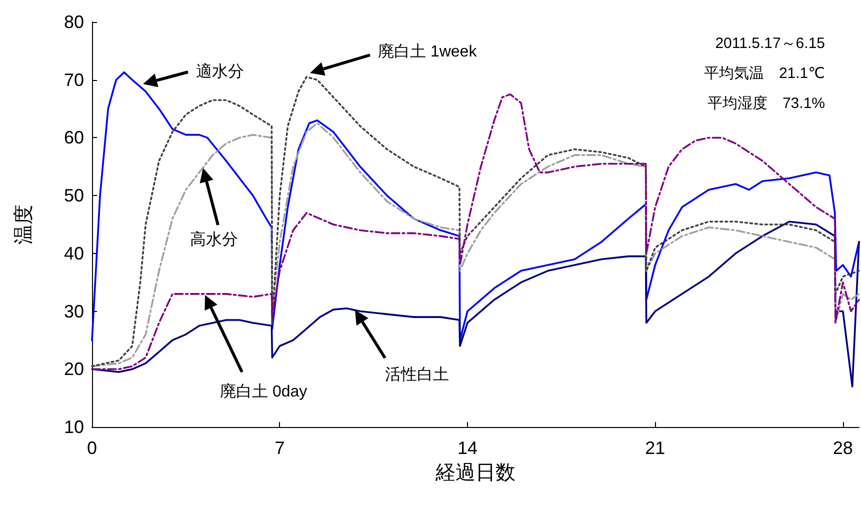 The image size is (861, 508). Describe the element at coordinates (92, 448) in the screenshot. I see `x-tick-label: 0` at that location.